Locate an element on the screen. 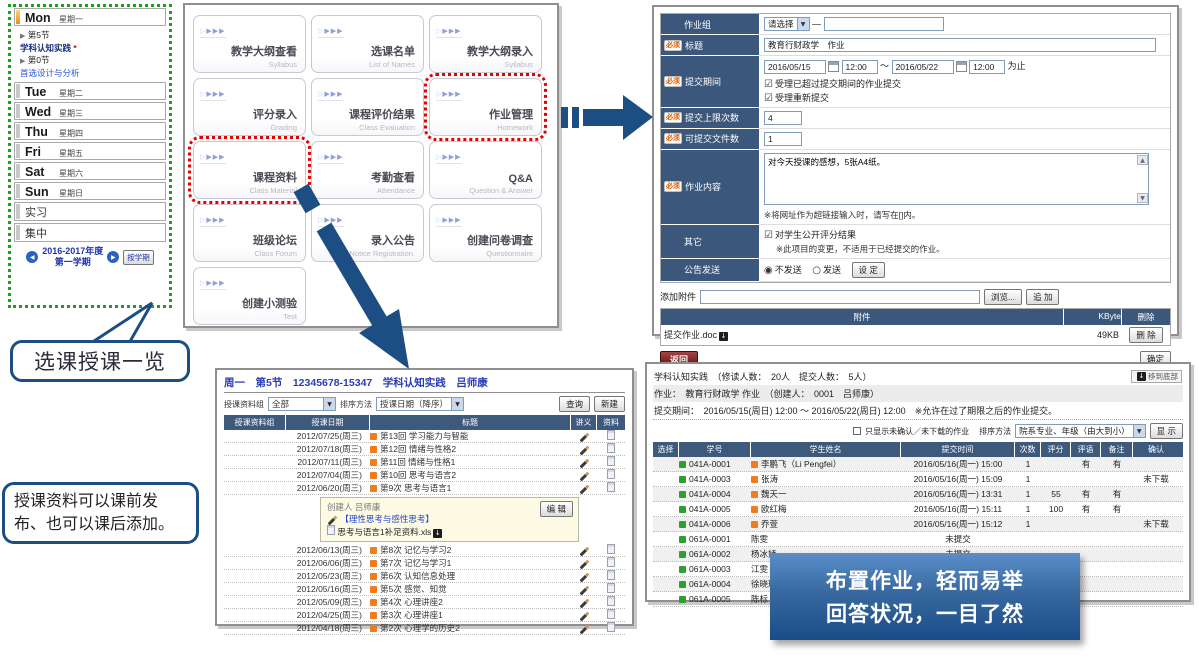 This screenshot has width=1199, height=667. attachment-path-input is located at coordinates (840, 296).